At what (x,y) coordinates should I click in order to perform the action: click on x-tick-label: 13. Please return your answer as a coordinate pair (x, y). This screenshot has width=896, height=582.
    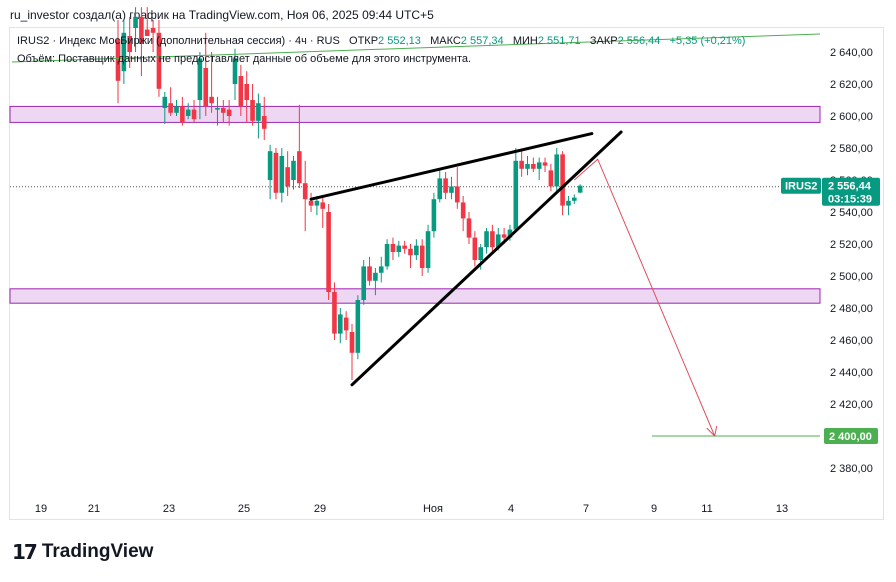
    Looking at the image, I should click on (782, 509).